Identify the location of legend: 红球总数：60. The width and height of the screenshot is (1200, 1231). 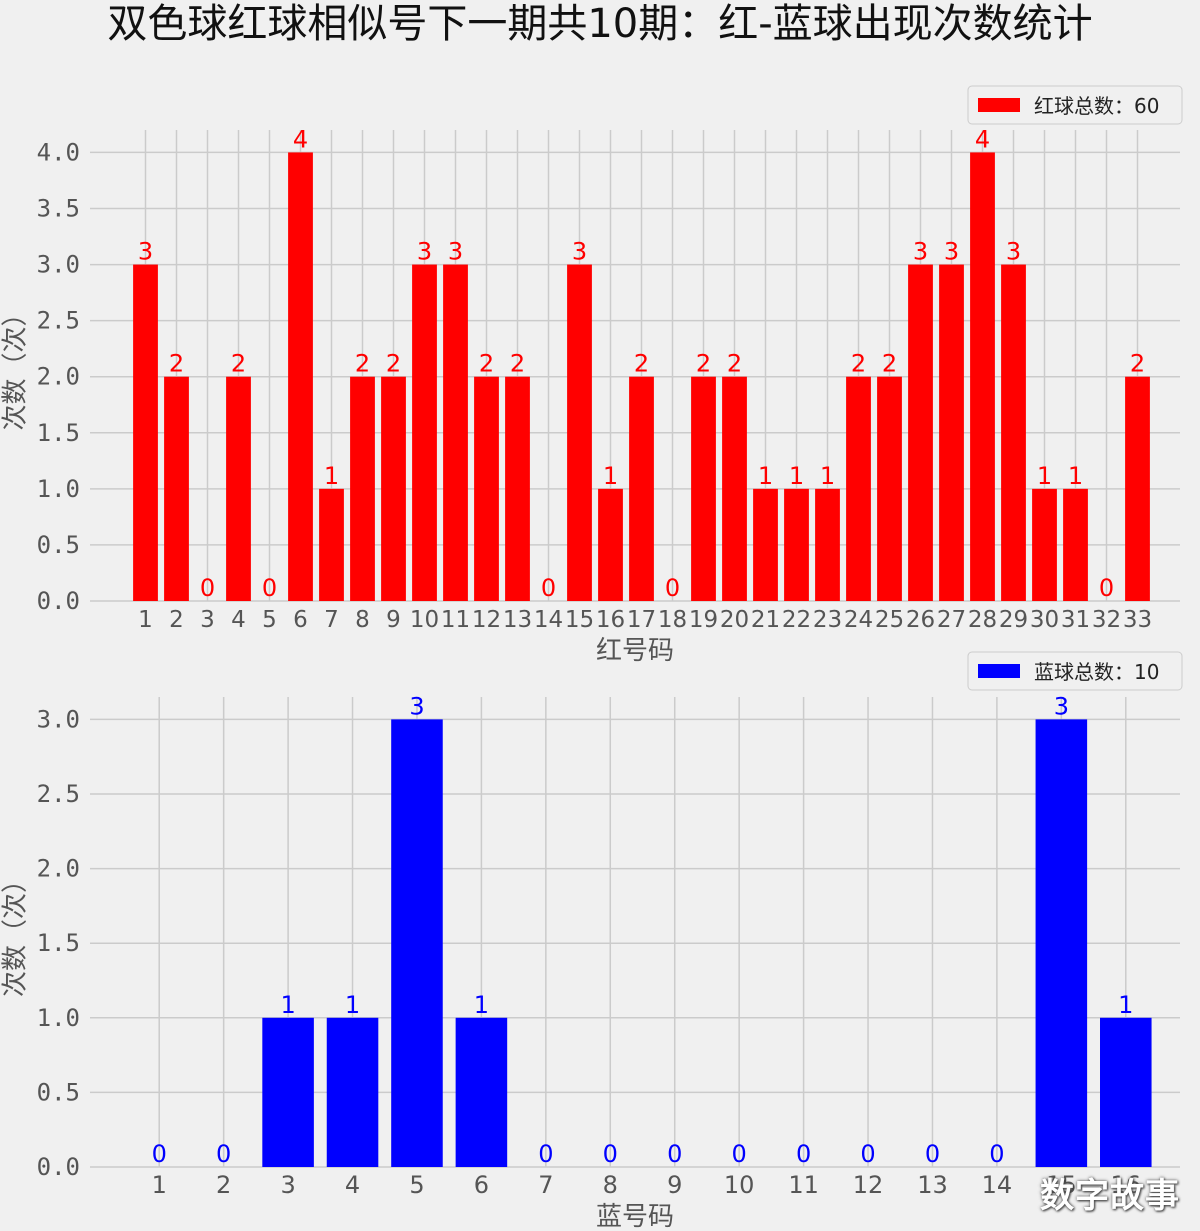
(1075, 105).